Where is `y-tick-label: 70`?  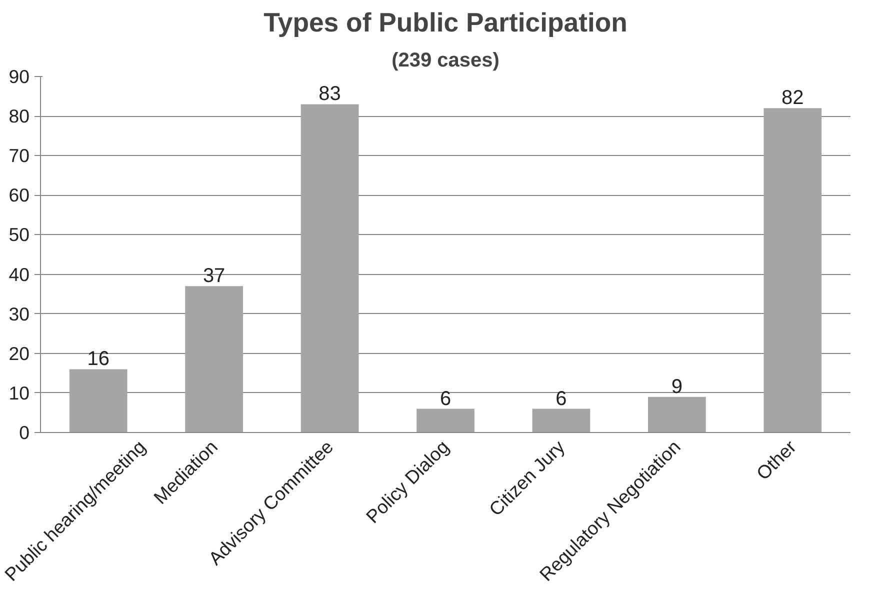 y-tick-label: 70 is located at coordinates (19, 155).